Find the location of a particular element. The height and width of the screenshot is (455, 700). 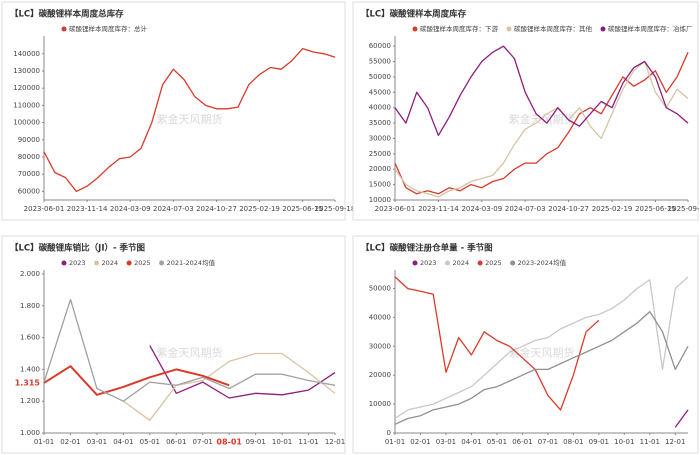

y-tick-label: 25000 is located at coordinates (380, 154).